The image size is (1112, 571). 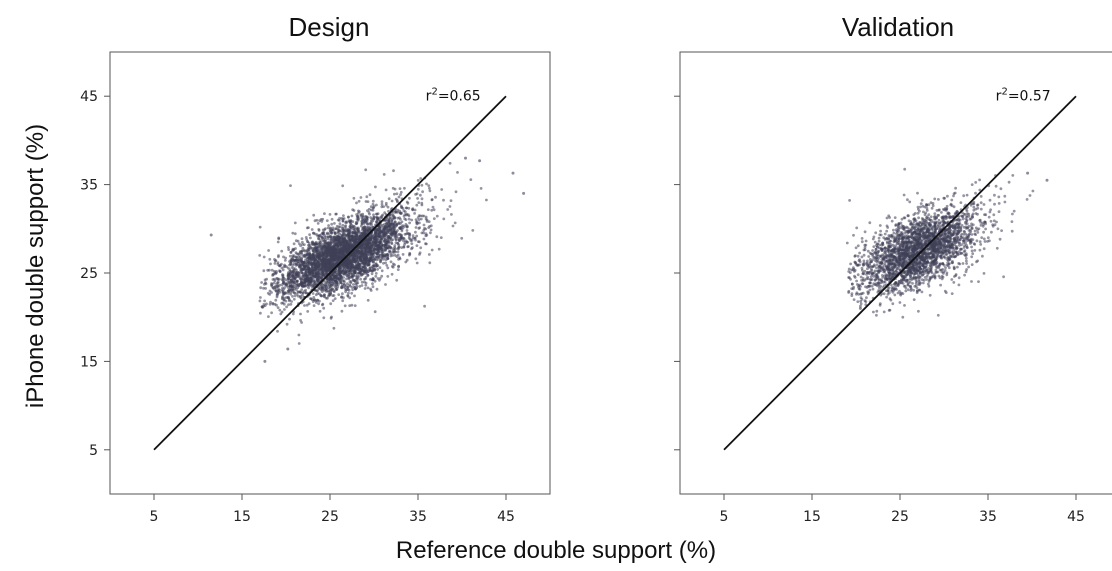 What do you see at coordinates (89, 362) in the screenshot?
I see `y-tick-label: 15` at bounding box center [89, 362].